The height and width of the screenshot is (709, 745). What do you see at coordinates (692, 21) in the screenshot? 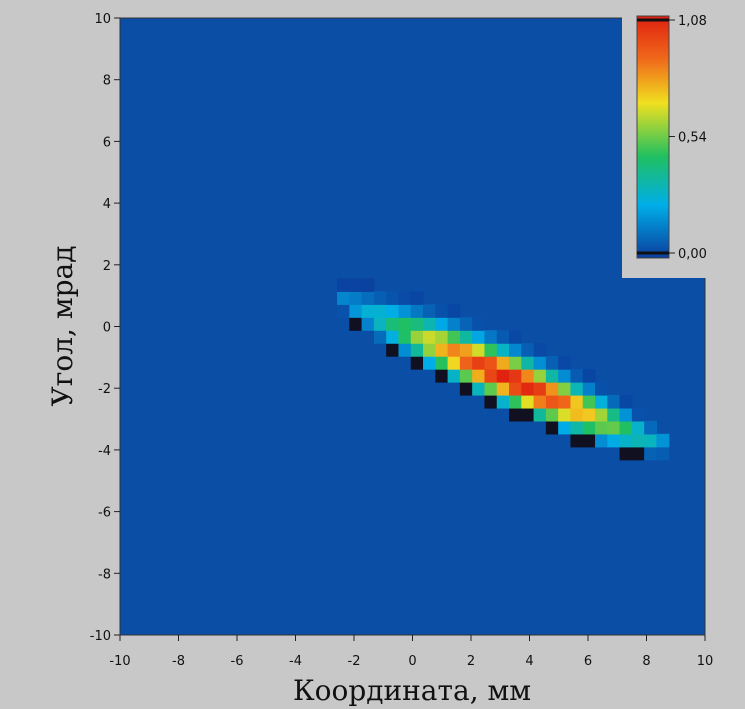
I see `colorbar-tick-label: 1,08` at bounding box center [692, 21].